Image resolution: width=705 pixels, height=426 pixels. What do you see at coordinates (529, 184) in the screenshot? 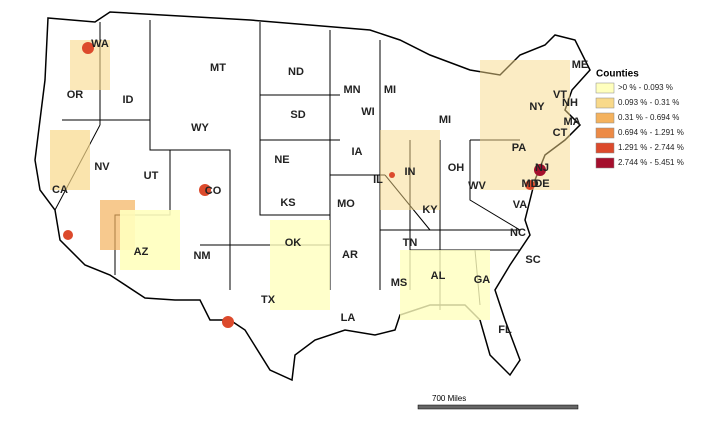
I see `state-label: MD` at bounding box center [529, 184].